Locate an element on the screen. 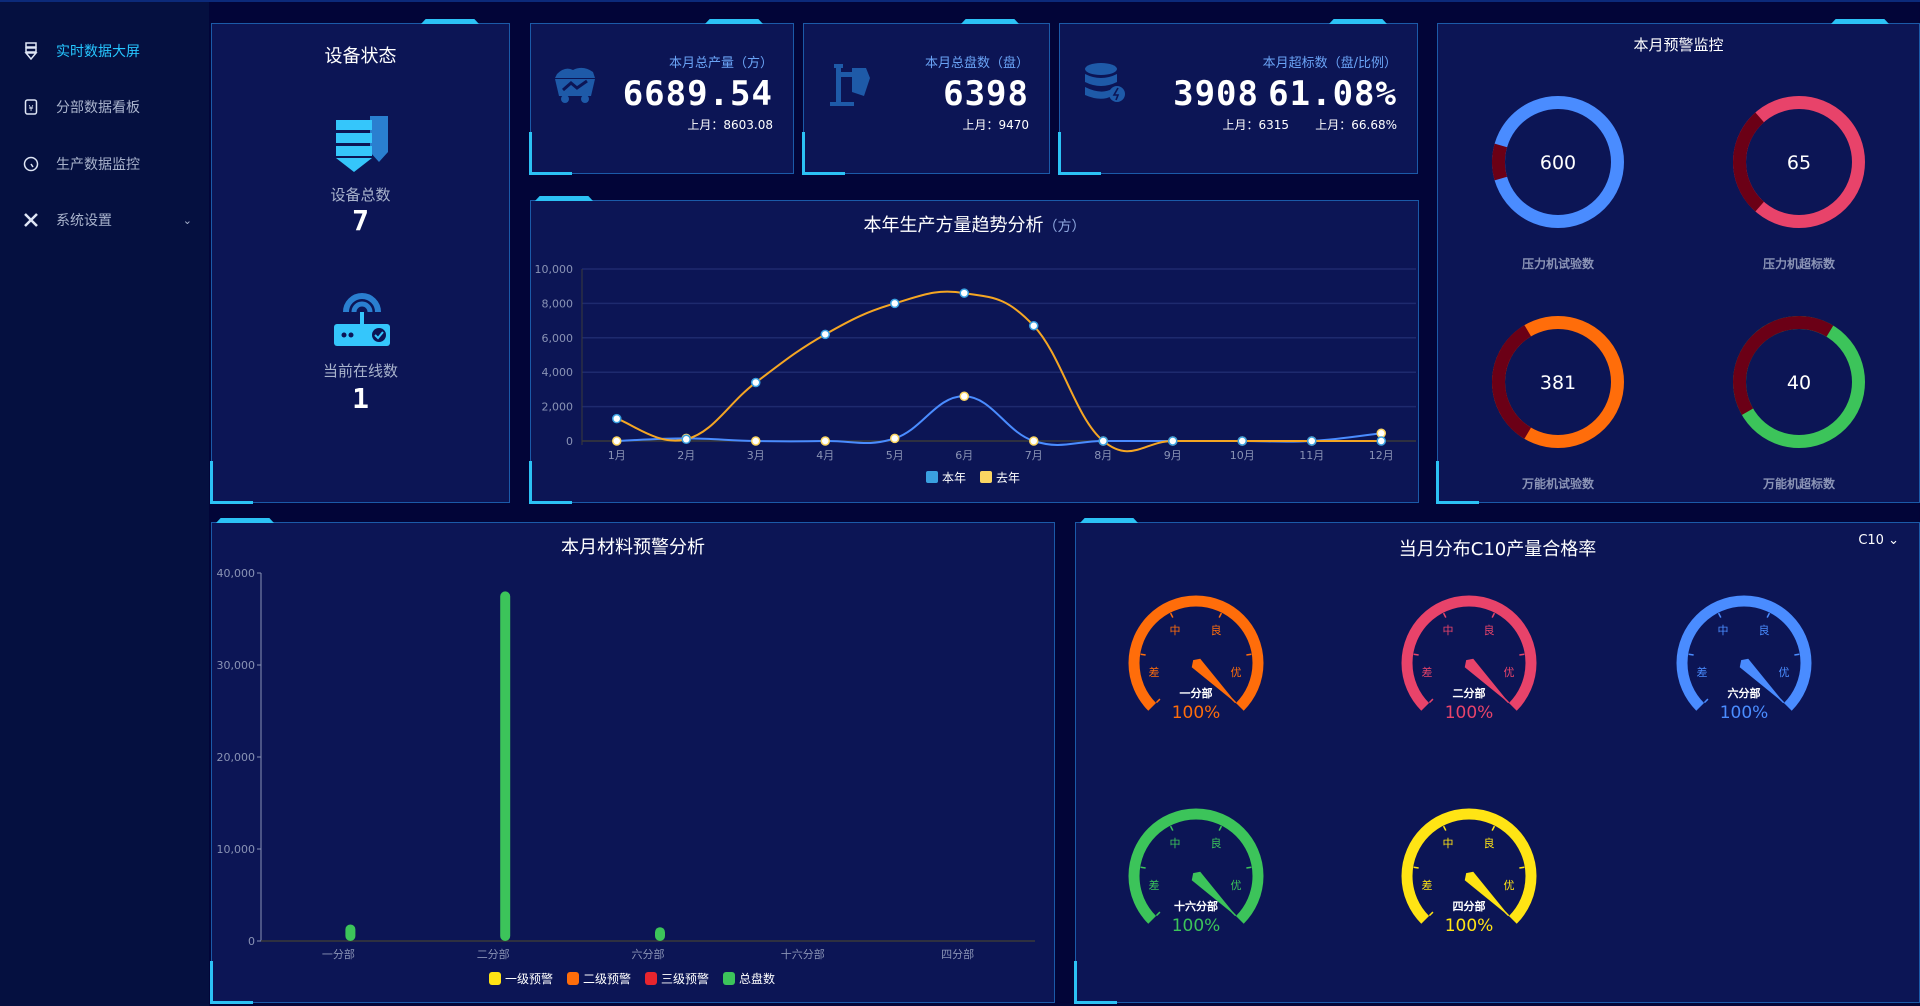 The height and width of the screenshot is (1006, 1920). y-tick-label: 6,000 is located at coordinates (558, 338).